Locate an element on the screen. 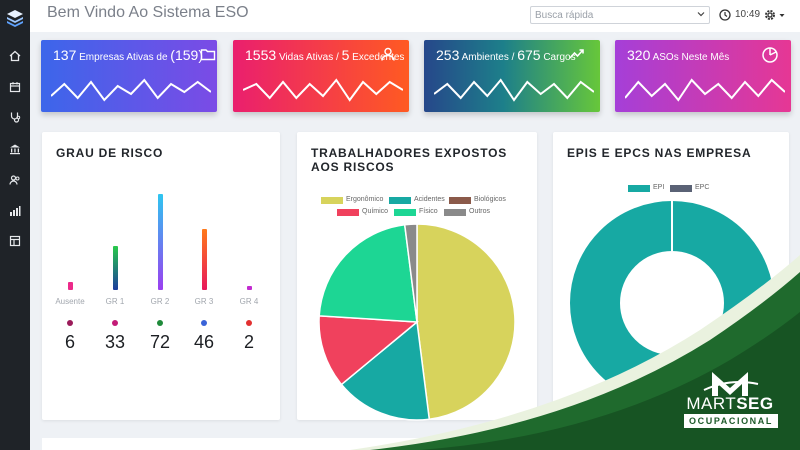 Image resolution: width=800 pixels, height=450 pixels. panel-title: TRABALHADORES EXPOSTOS AOS RISCOS is located at coordinates (409, 160).